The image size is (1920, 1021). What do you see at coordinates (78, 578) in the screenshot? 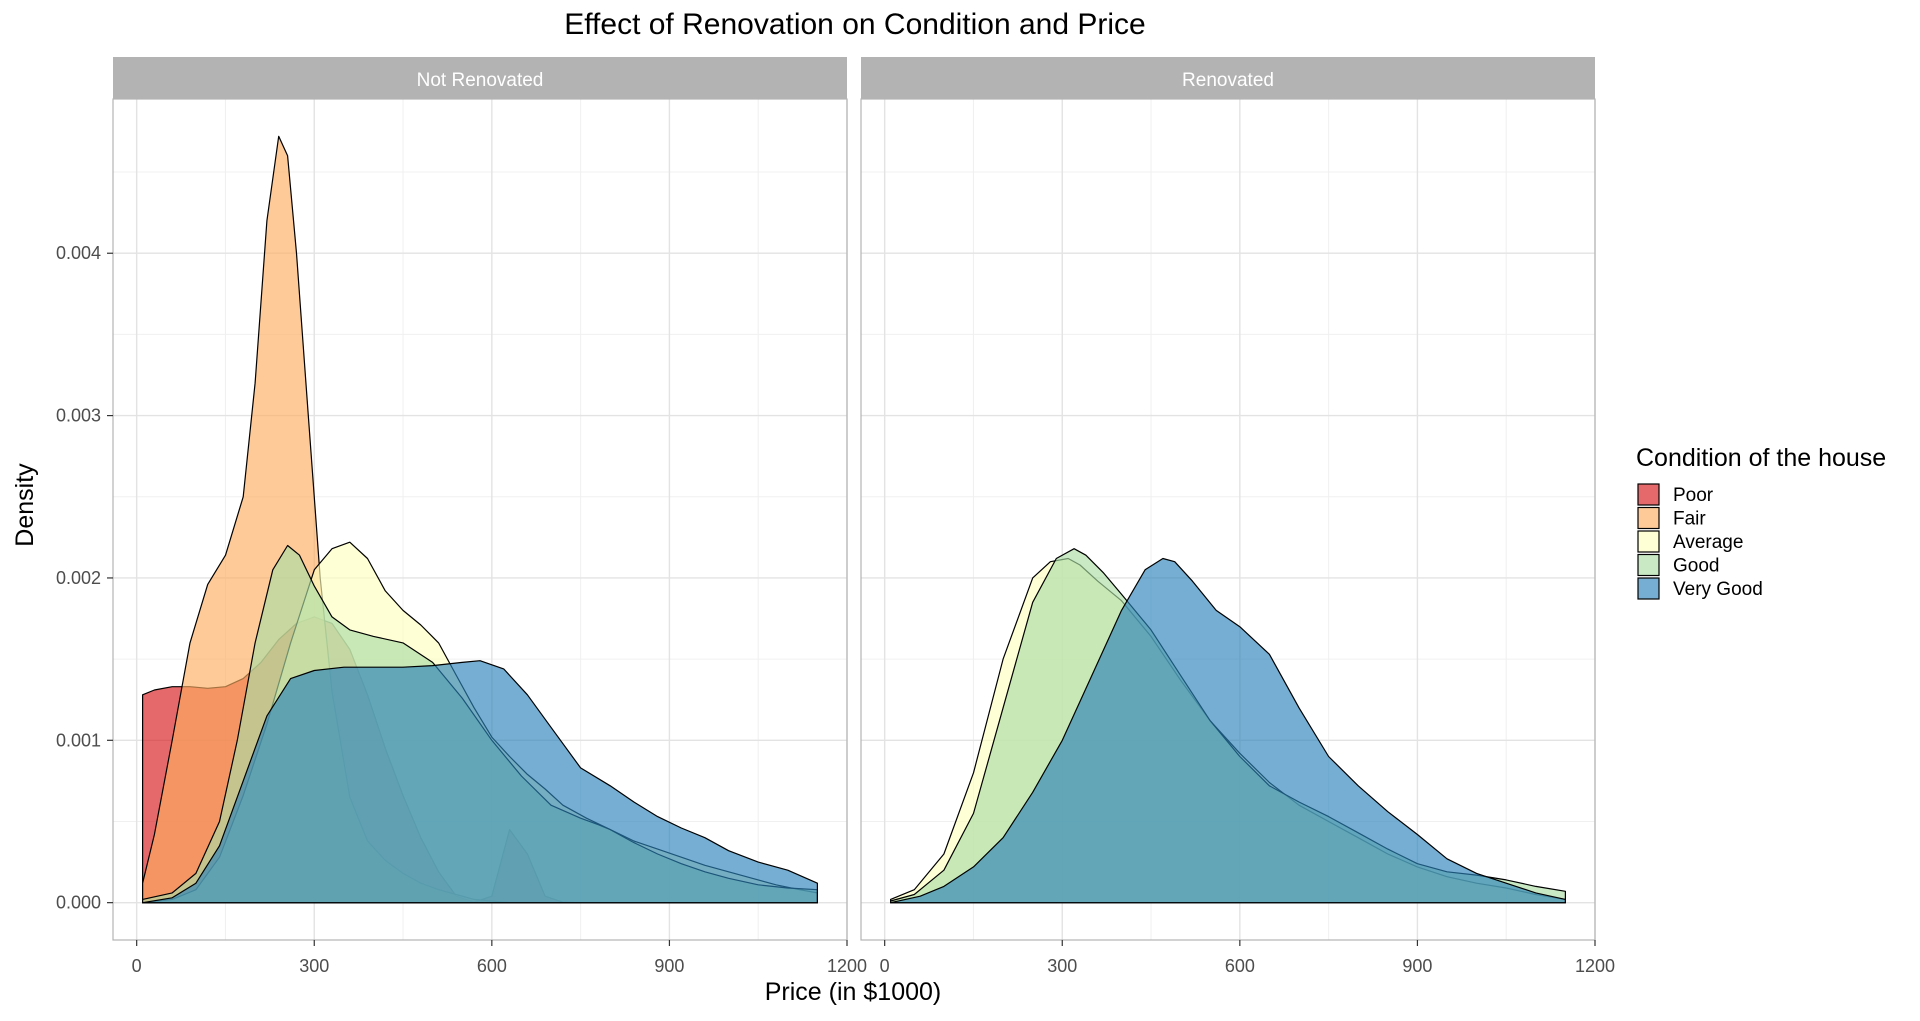
I see `y-tick-label: 0.002` at bounding box center [78, 578].